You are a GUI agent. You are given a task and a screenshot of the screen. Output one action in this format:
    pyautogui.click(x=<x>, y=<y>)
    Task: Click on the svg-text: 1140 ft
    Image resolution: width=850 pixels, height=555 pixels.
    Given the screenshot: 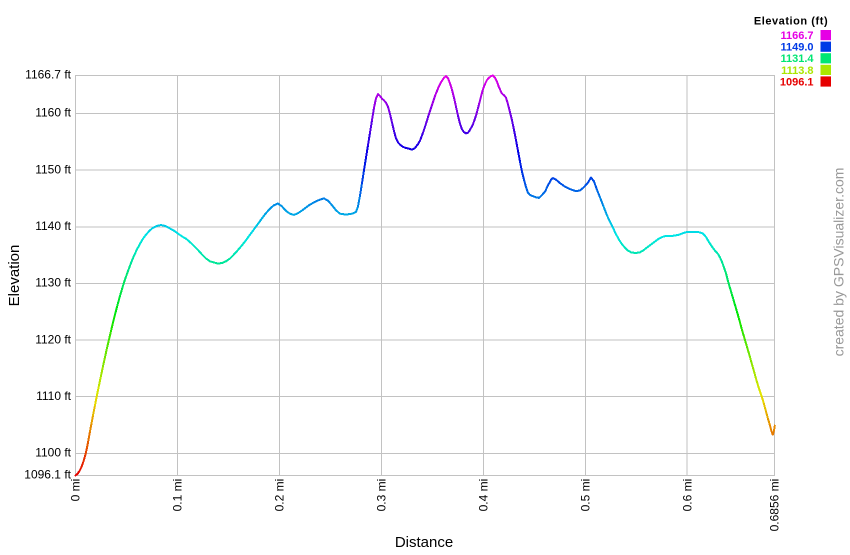 What is the action you would take?
    pyautogui.click(x=53, y=226)
    